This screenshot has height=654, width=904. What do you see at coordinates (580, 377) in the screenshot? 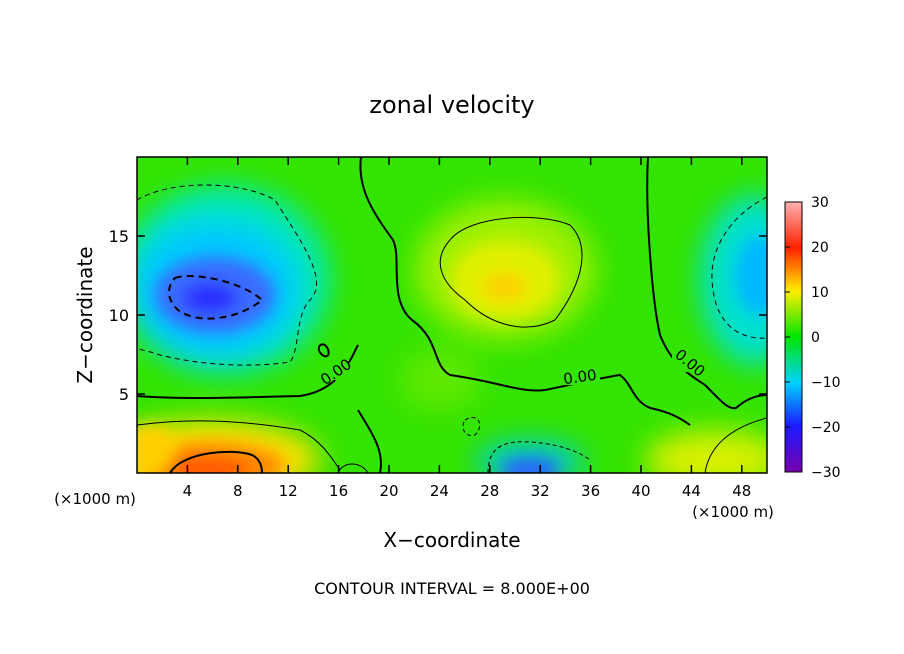
I see `contour-label: 0.00` at bounding box center [580, 377].